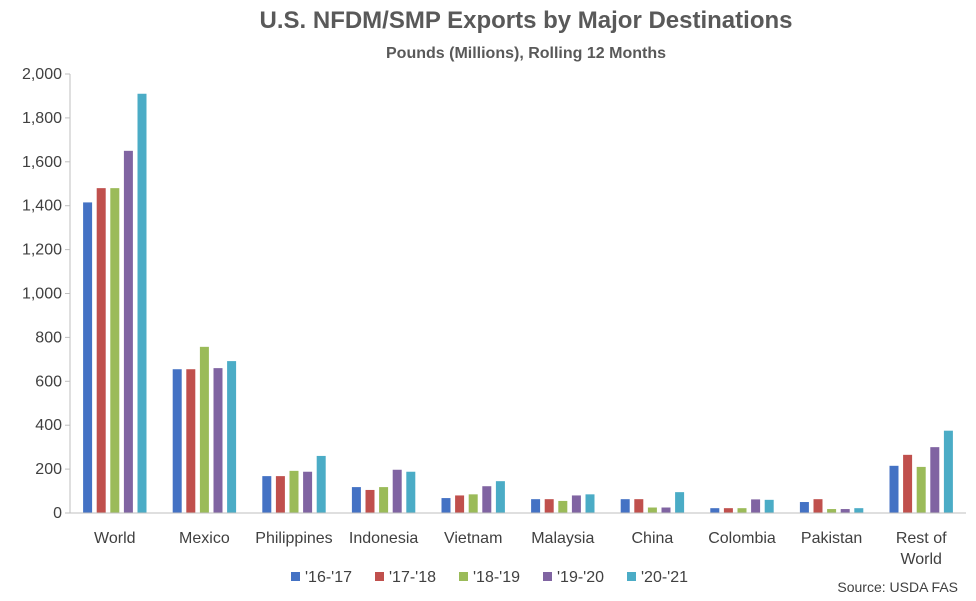 This screenshot has height=601, width=976. What do you see at coordinates (580, 577) in the screenshot?
I see `legend-label: '19-'20` at bounding box center [580, 577].